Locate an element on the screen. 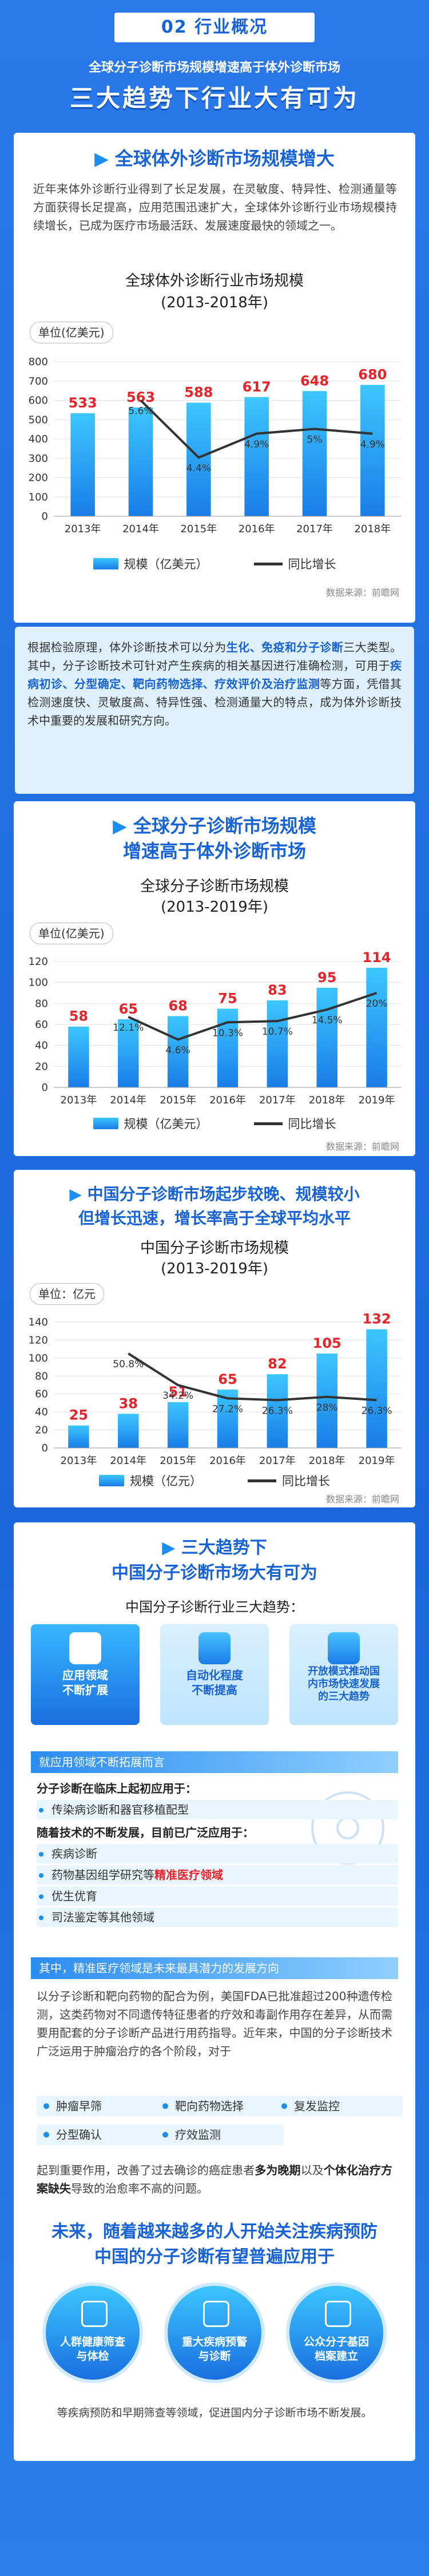 The height and width of the screenshot is (2576, 429). y-tick-label: 200 is located at coordinates (38, 478).